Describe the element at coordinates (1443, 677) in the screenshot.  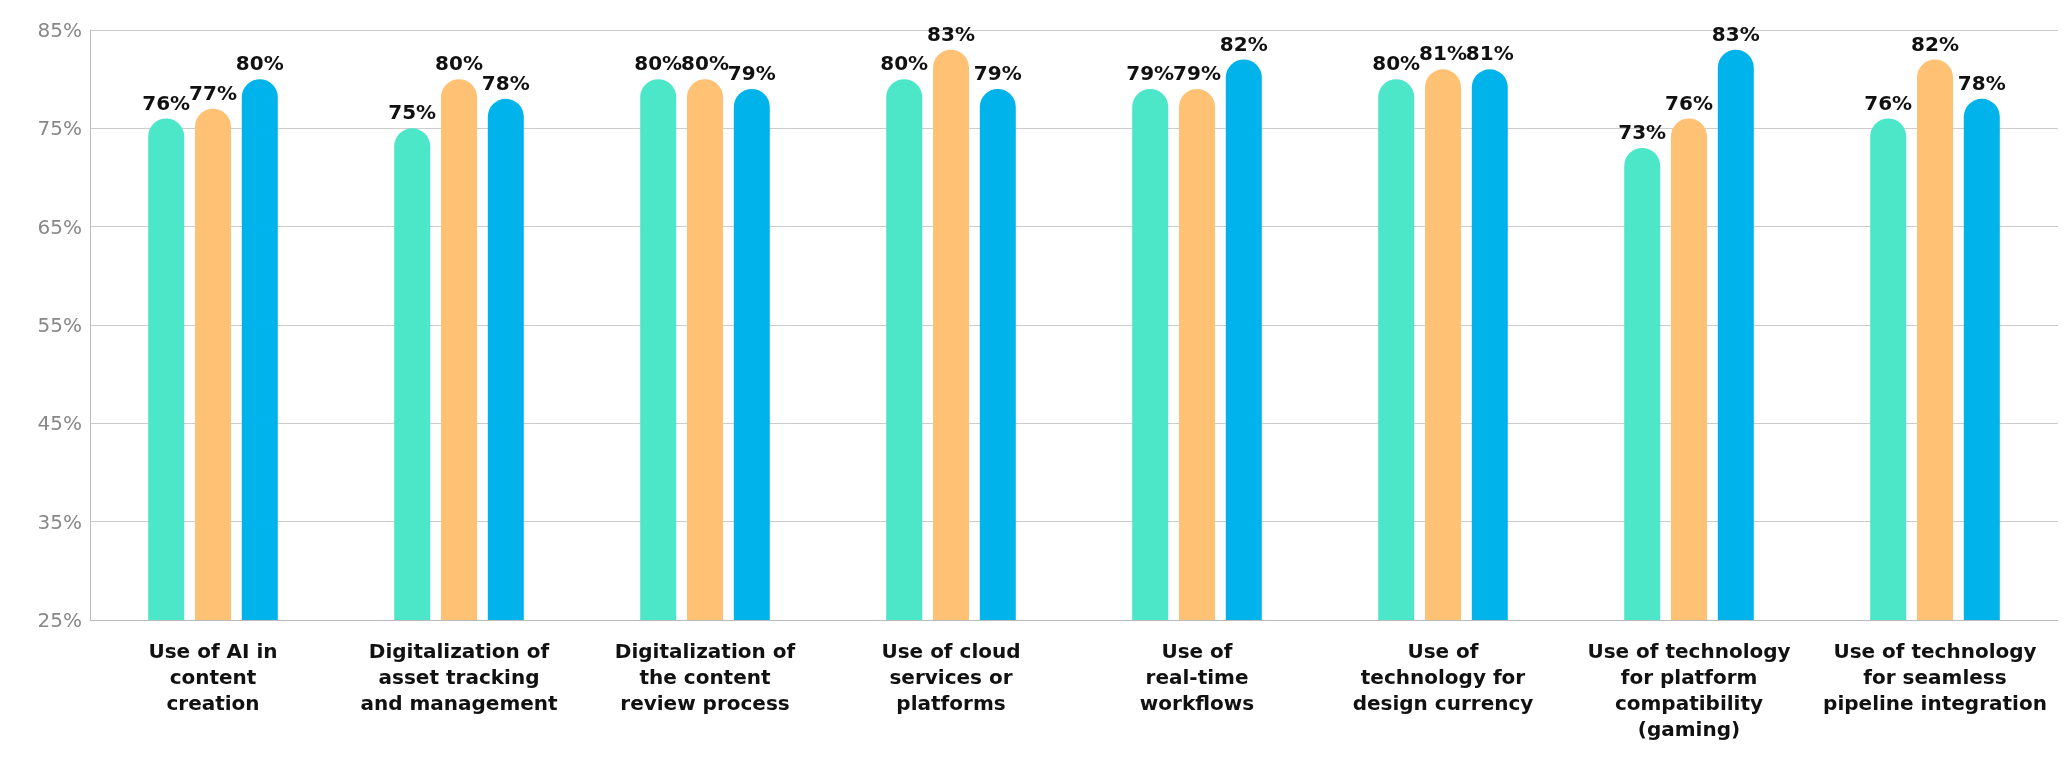
I see `x-tick-label: Use of technology for design currency` at that location.